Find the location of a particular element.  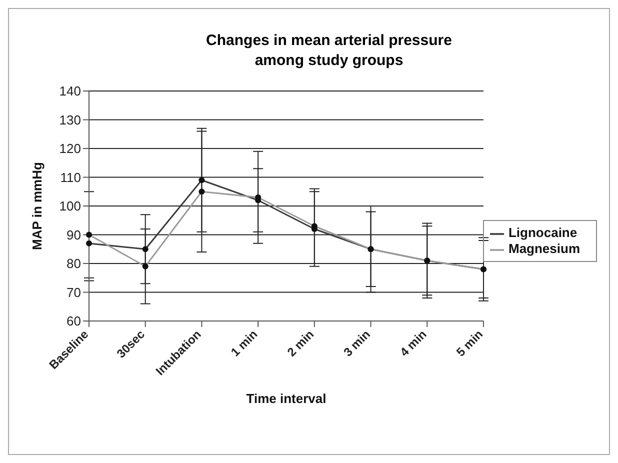

x-tick-label: 2 min is located at coordinates (300, 343).